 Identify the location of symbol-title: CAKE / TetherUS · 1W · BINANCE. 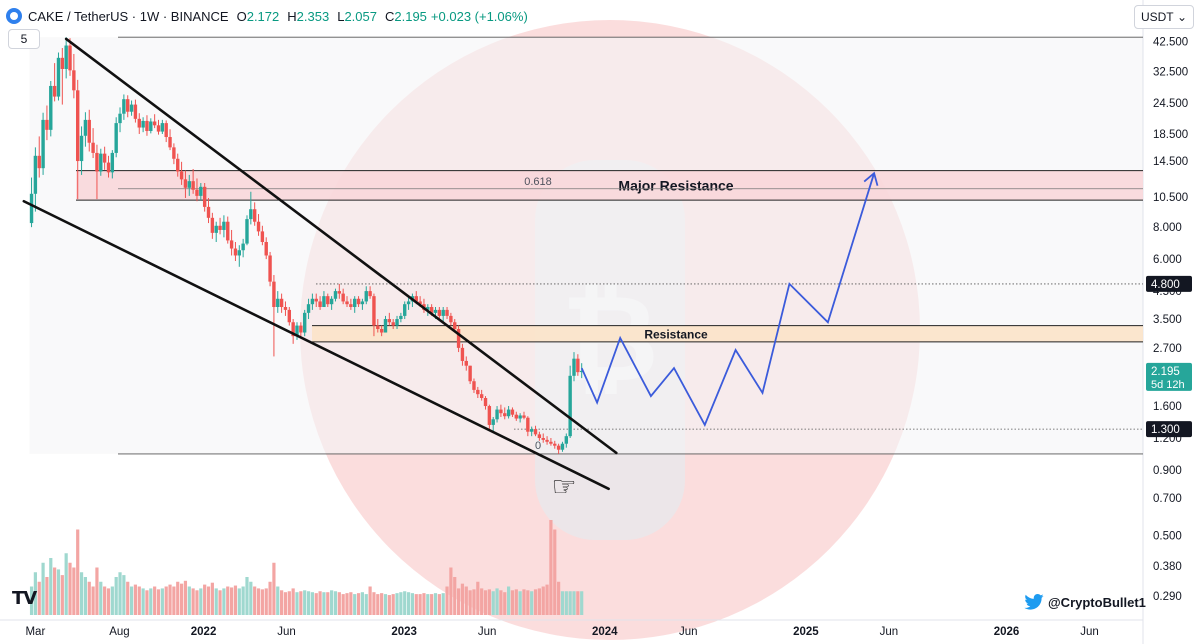
(128, 16).